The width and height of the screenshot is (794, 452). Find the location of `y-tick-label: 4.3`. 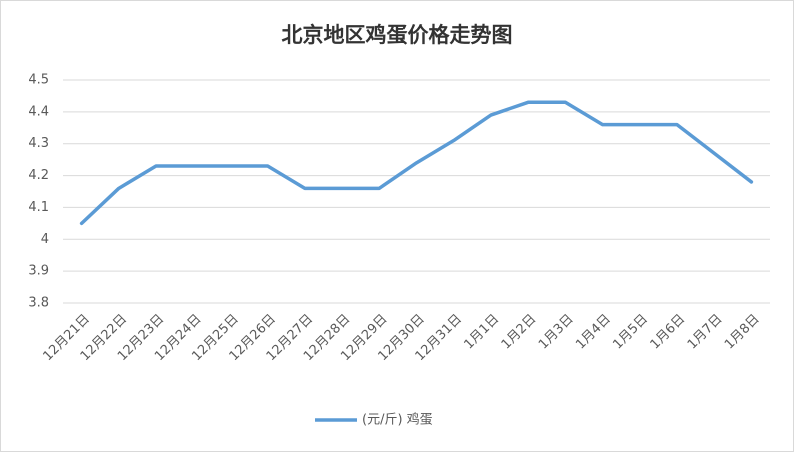

y-tick-label: 4.3 is located at coordinates (38, 143).